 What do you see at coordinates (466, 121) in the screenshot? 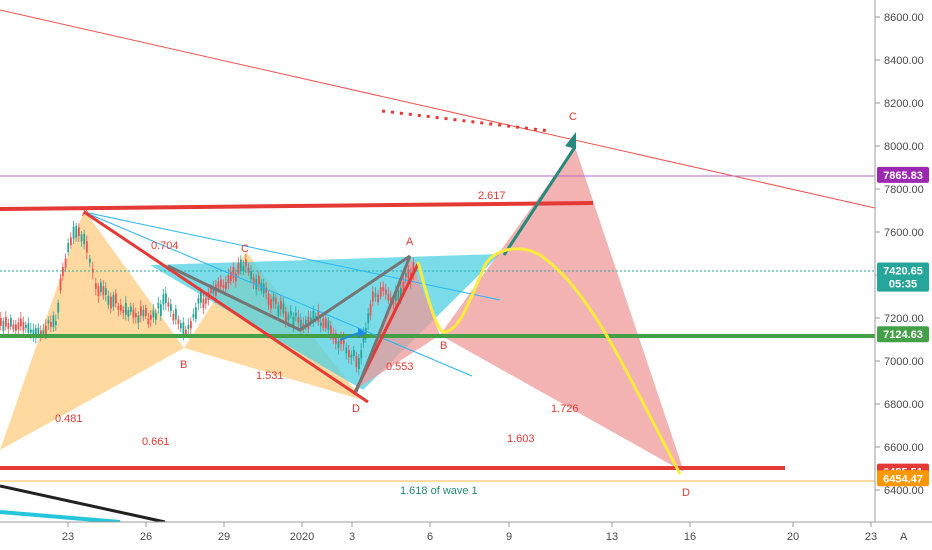
I see `dotted-target-line` at bounding box center [466, 121].